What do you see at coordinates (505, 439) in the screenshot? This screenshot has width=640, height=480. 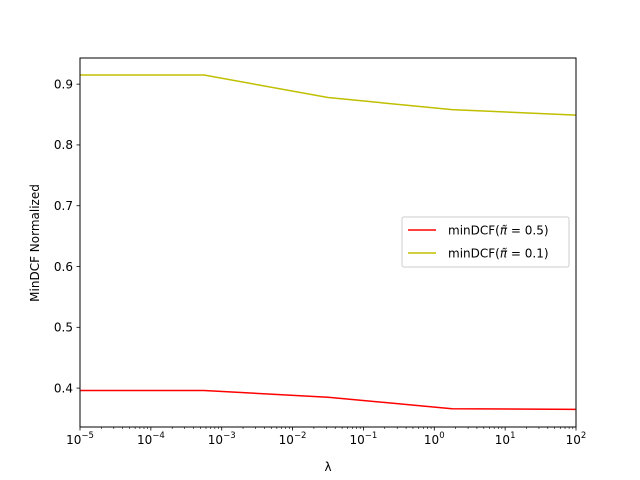 I see `x-tick-label: 10¹` at bounding box center [505, 439].